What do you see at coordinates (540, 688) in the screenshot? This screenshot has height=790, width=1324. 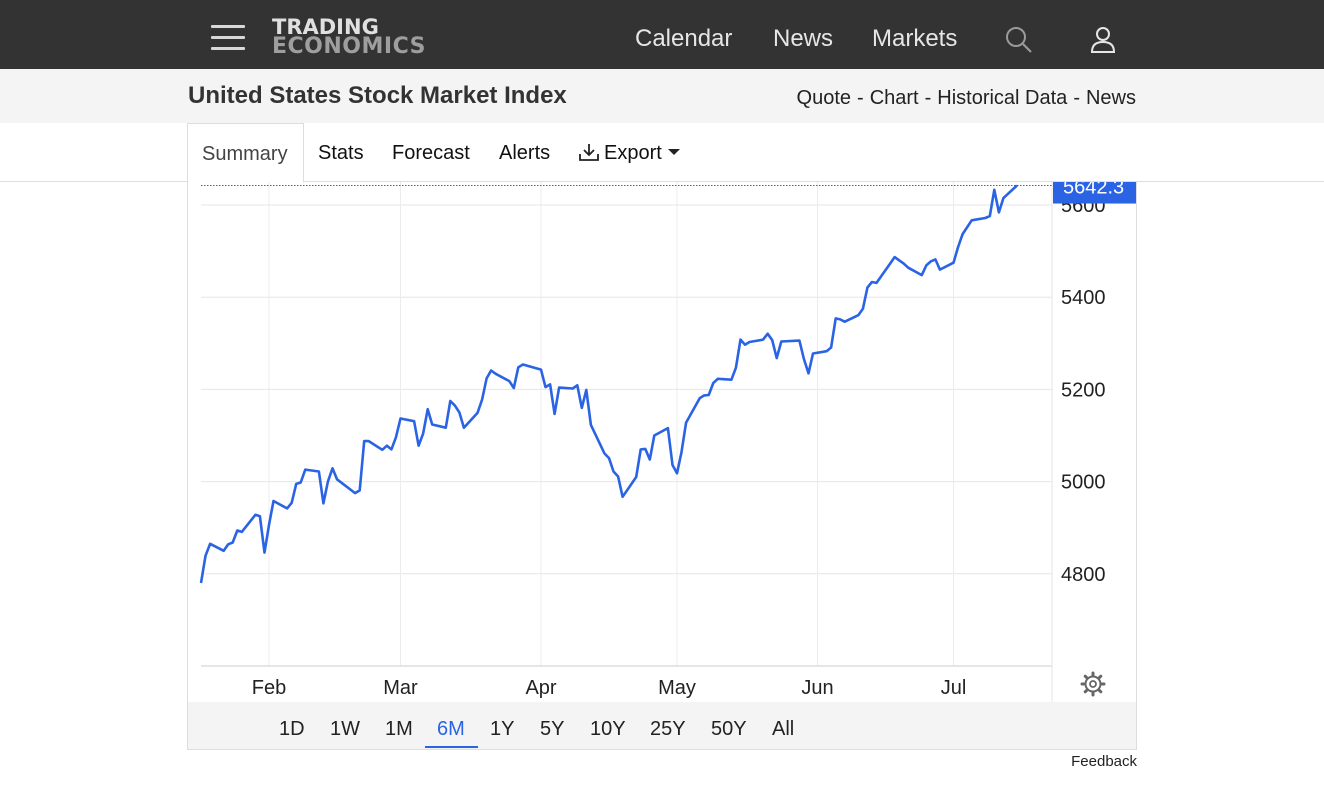 I see `x-tick-label: Apr` at bounding box center [540, 688].